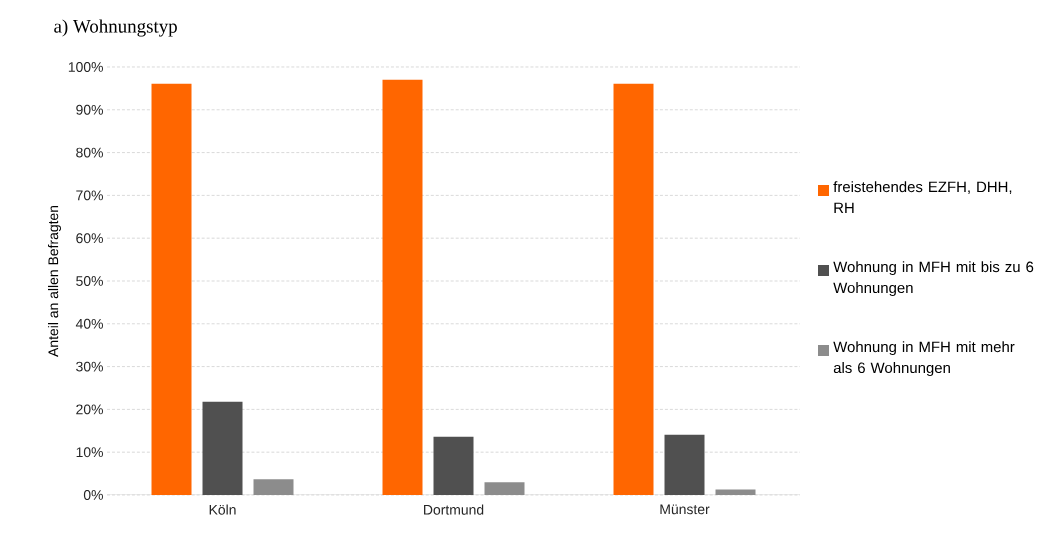 This screenshot has height=535, width=1050. What do you see at coordinates (89, 366) in the screenshot?
I see `y-tick-label: 30%` at bounding box center [89, 366].